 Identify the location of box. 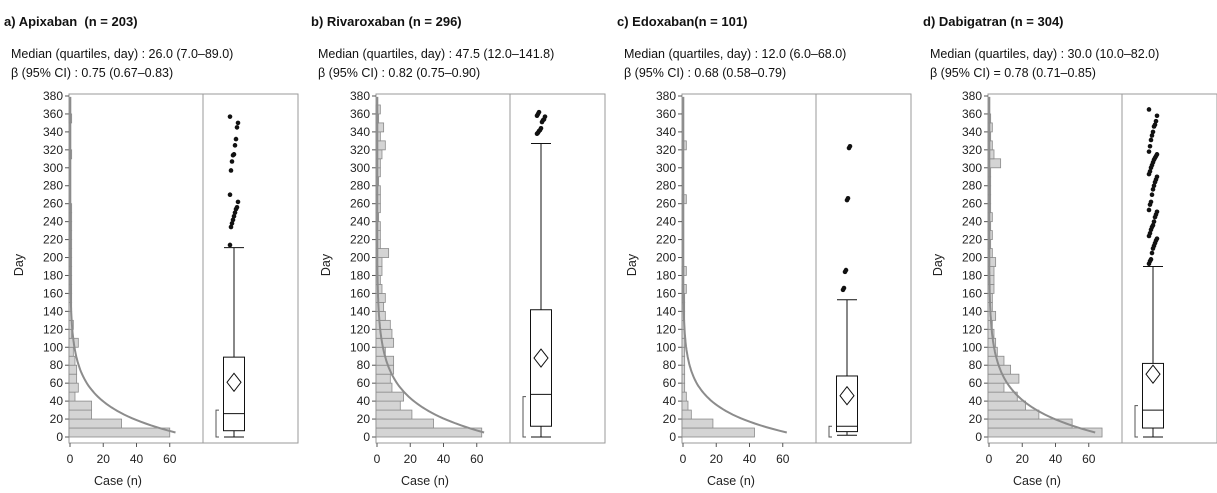
(541, 368).